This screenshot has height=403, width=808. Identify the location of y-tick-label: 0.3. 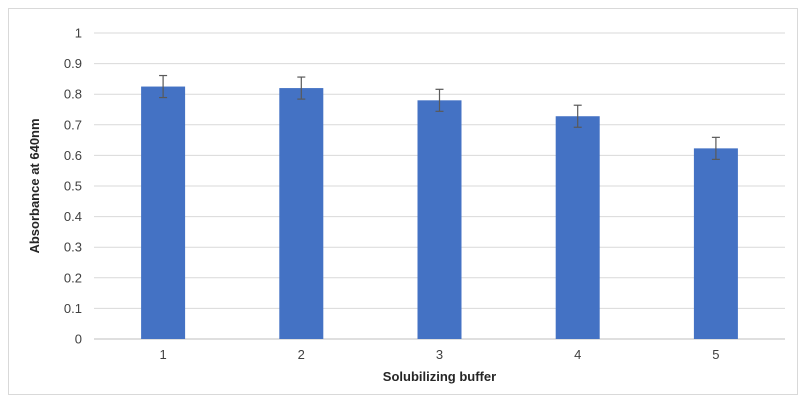
(73, 247).